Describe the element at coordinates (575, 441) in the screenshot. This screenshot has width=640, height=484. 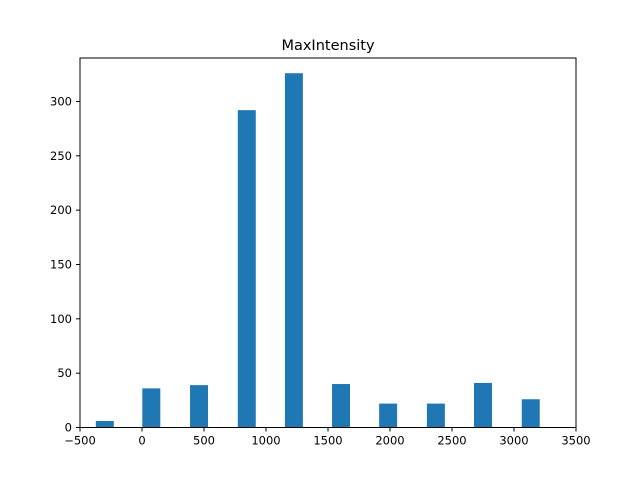
I see `x-tick-label: 3500` at that location.